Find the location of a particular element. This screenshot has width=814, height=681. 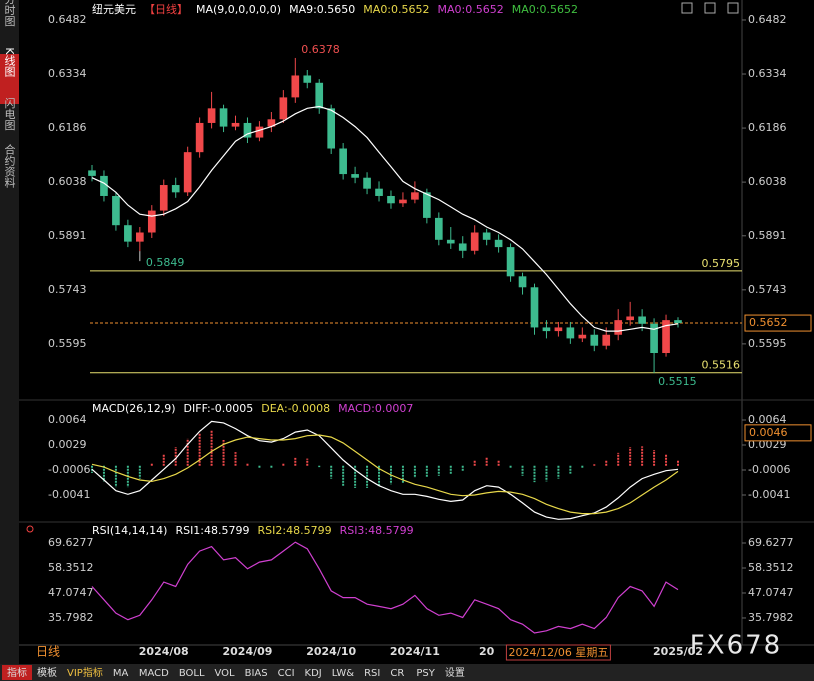

legend-entry: RSI1:48.5799 is located at coordinates (212, 530).